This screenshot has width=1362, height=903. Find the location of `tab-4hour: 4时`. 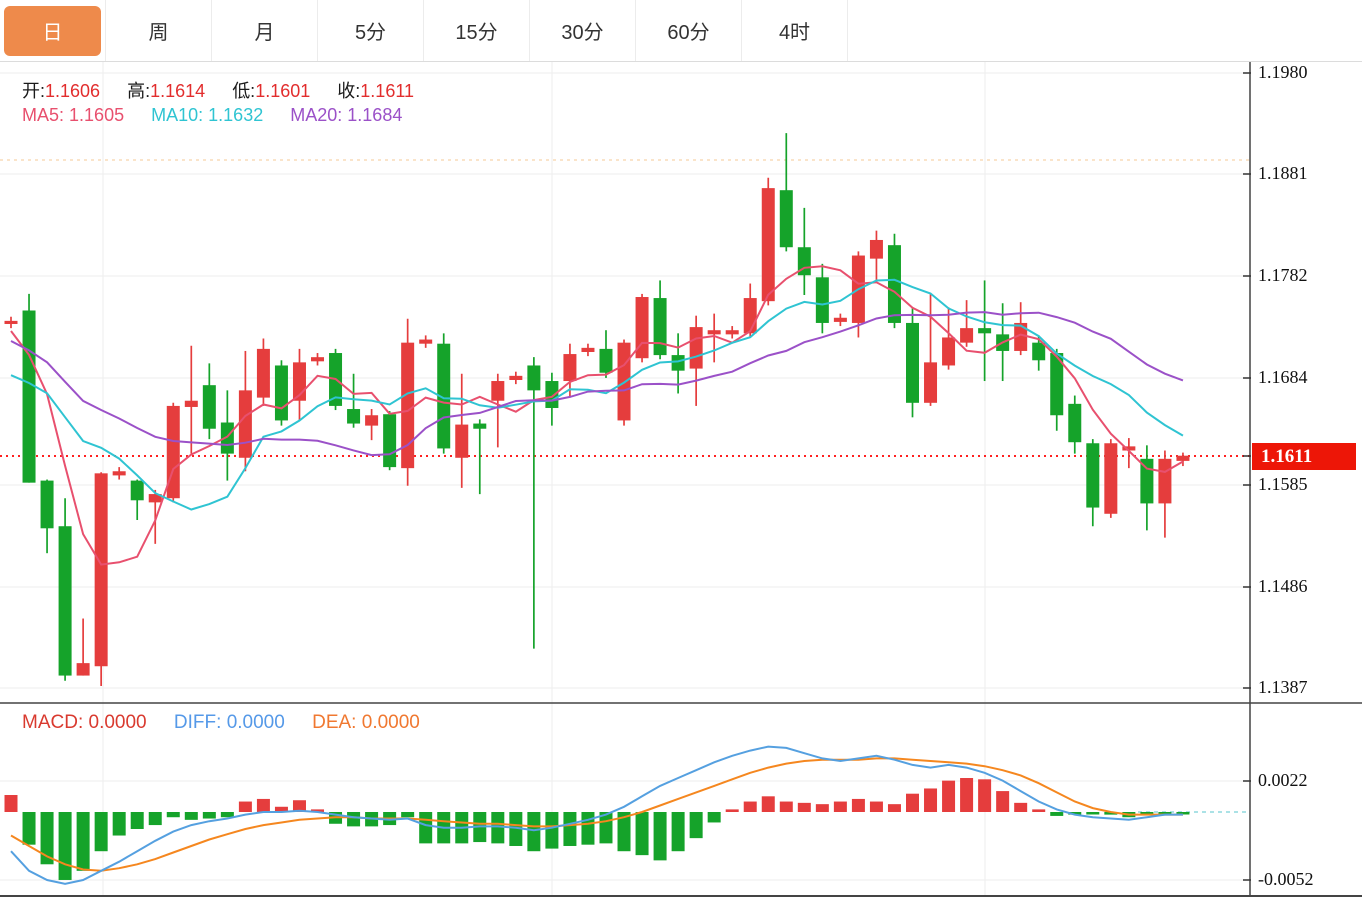

tab-4hour: 4时 is located at coordinates (795, 30).